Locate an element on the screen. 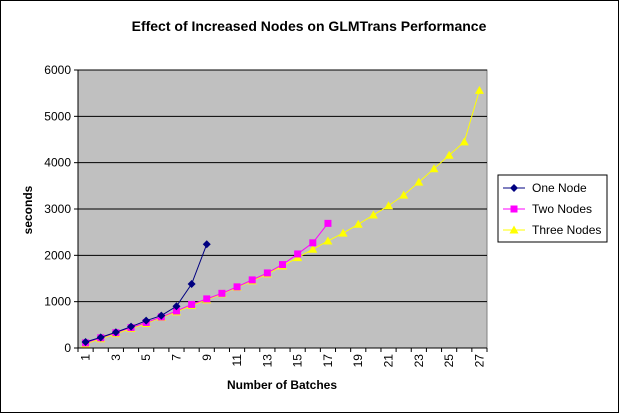 Image resolution: width=619 pixels, height=413 pixels. y-tick-label: 0 is located at coordinates (67, 348).